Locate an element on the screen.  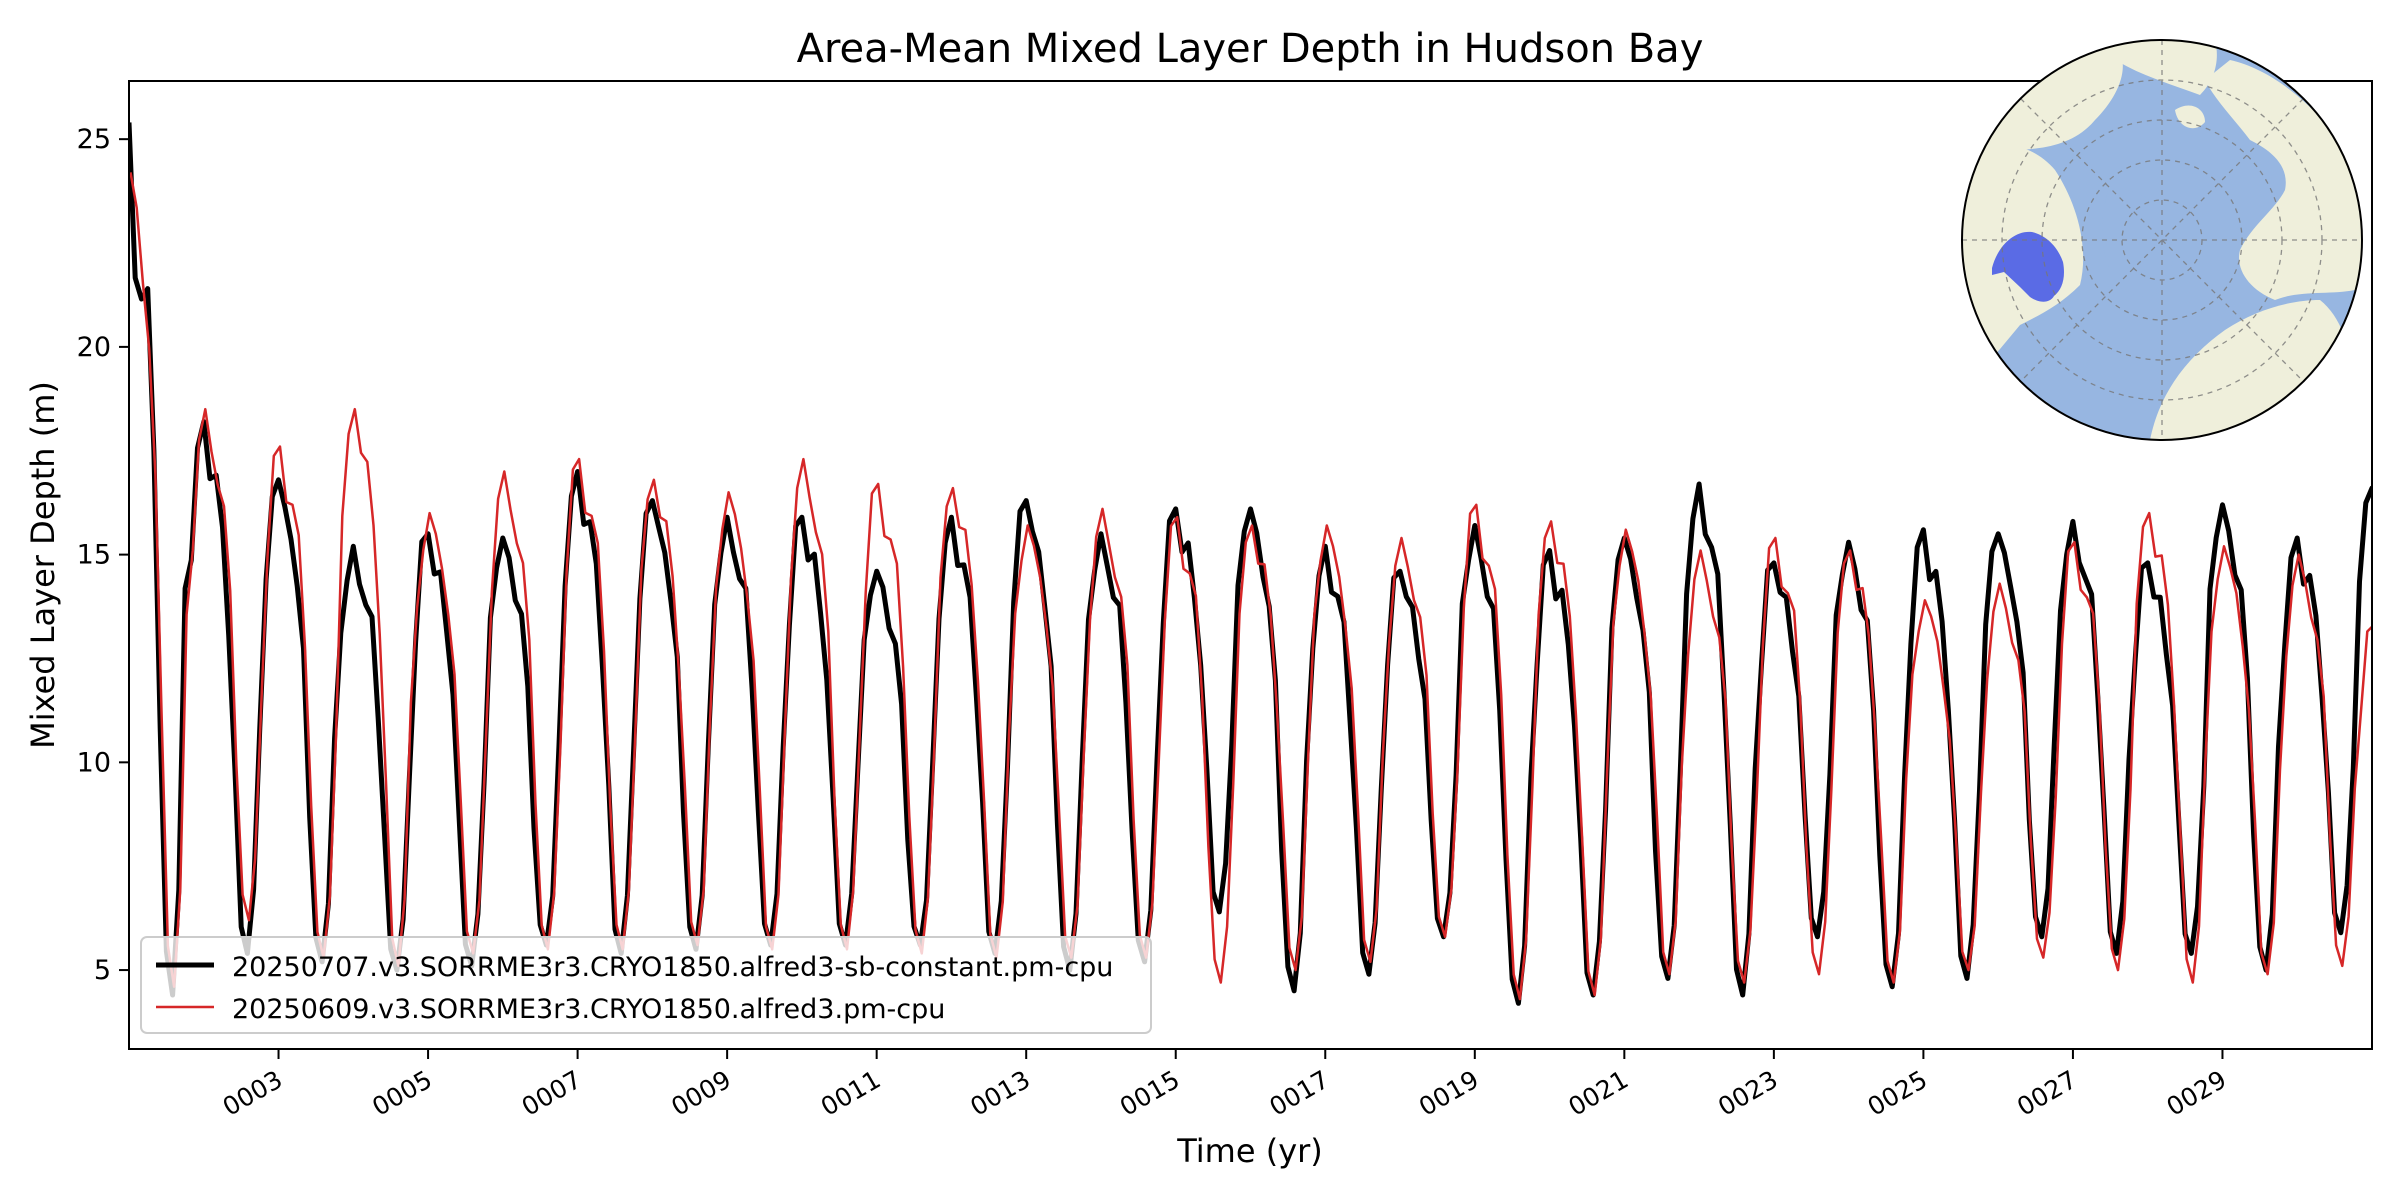
x-tick-label: 0011 is located at coordinates (851, 1093).